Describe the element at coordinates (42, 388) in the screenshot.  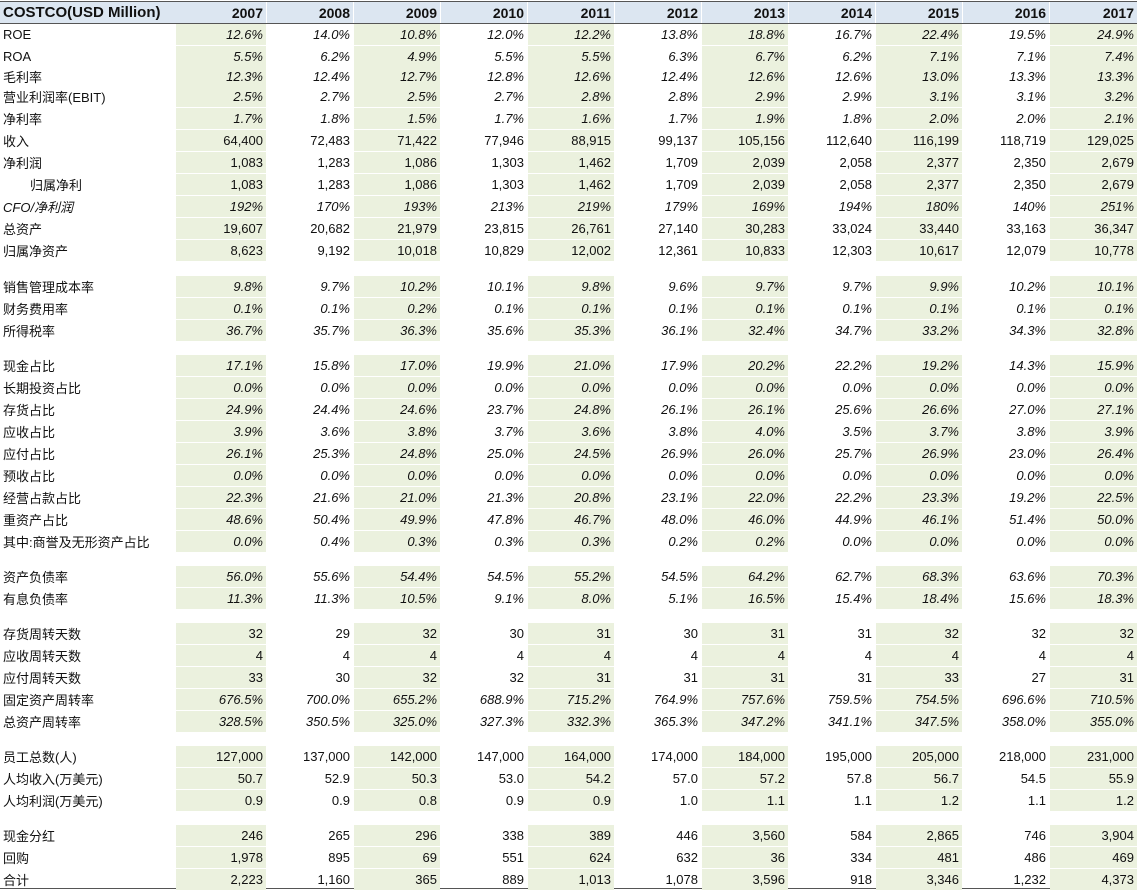
I see `row-label: 长期投资占比` at that location.